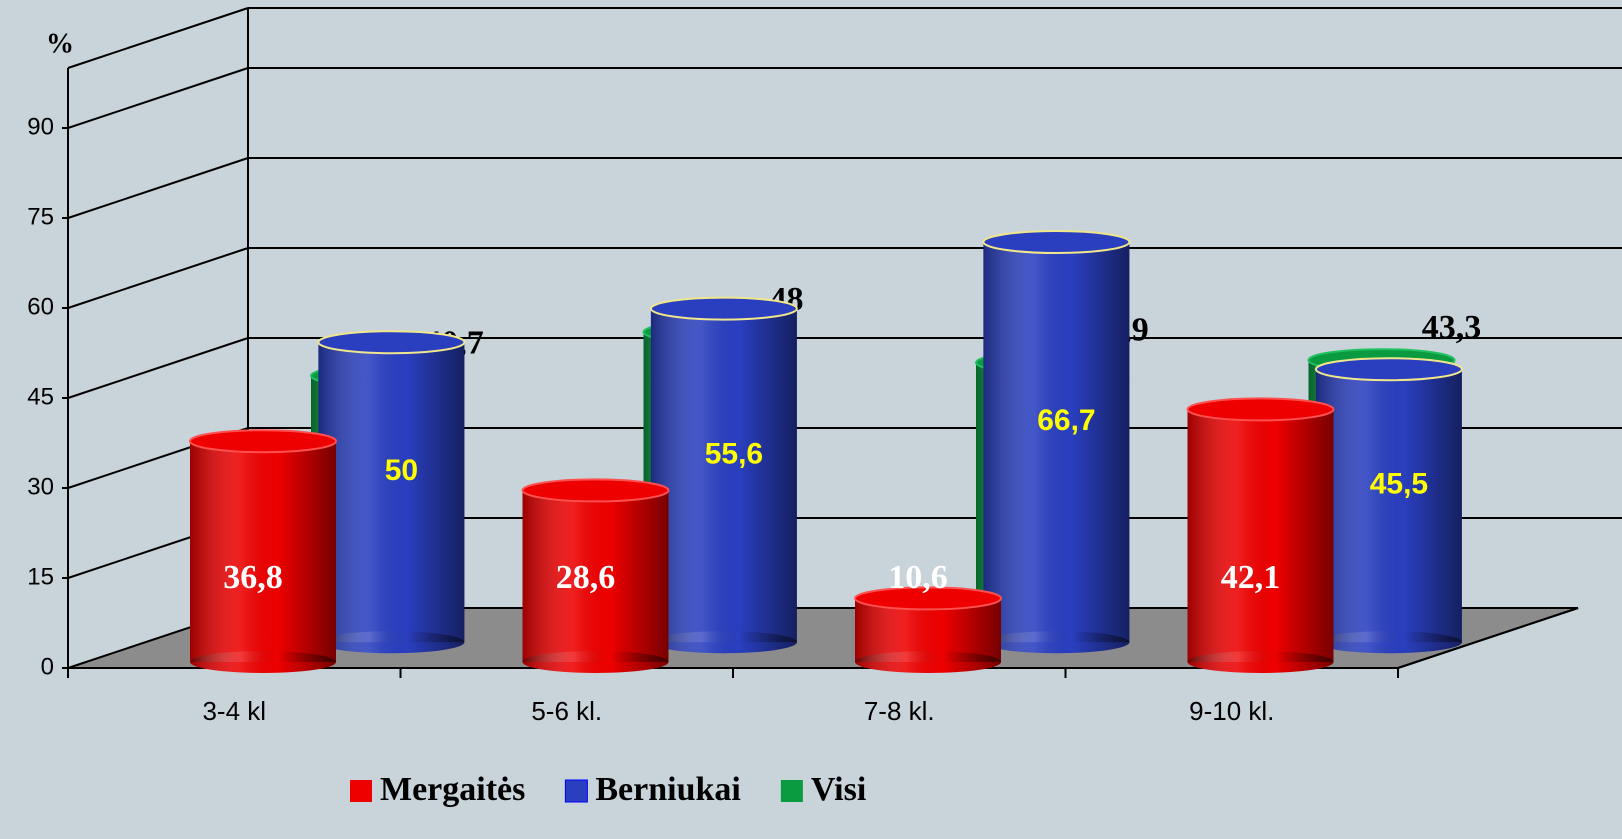 This screenshot has width=1622, height=839. What do you see at coordinates (60, 43) in the screenshot?
I see `y-axis-label: %` at bounding box center [60, 43].